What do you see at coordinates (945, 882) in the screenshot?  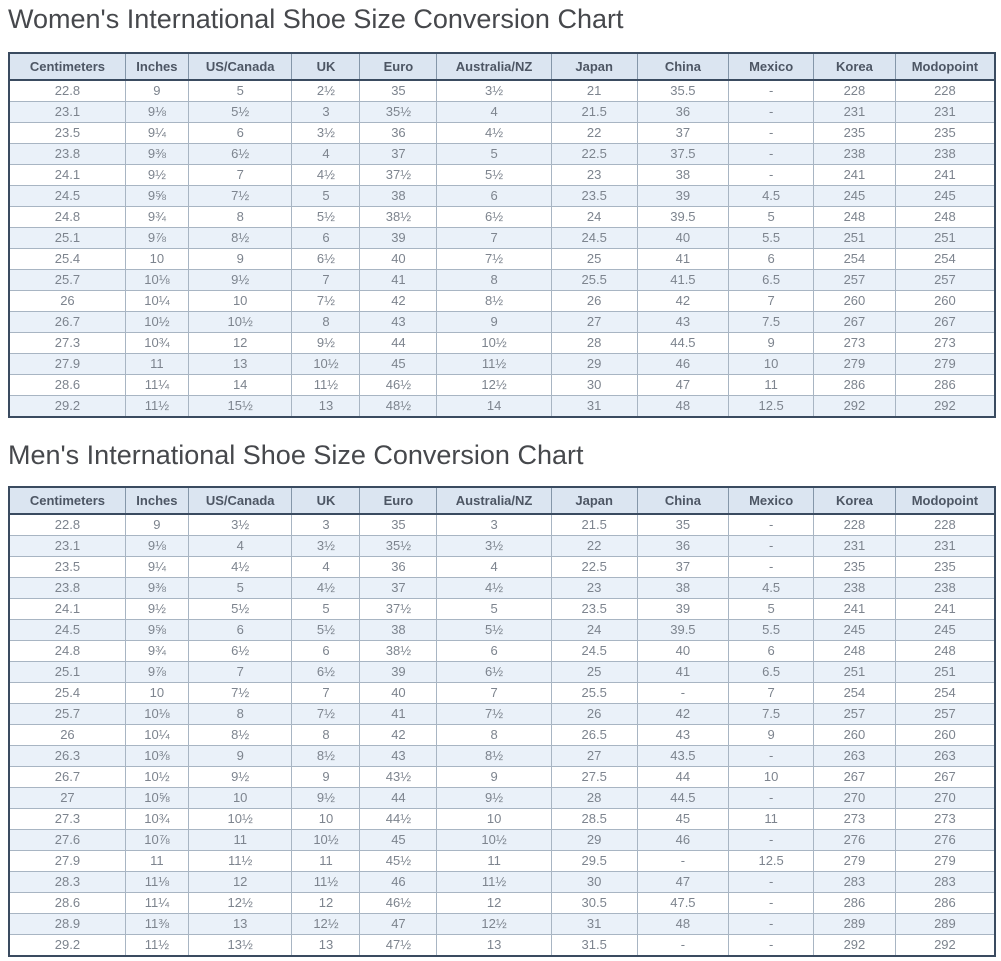 I see `table-cell: 283` at bounding box center [945, 882].